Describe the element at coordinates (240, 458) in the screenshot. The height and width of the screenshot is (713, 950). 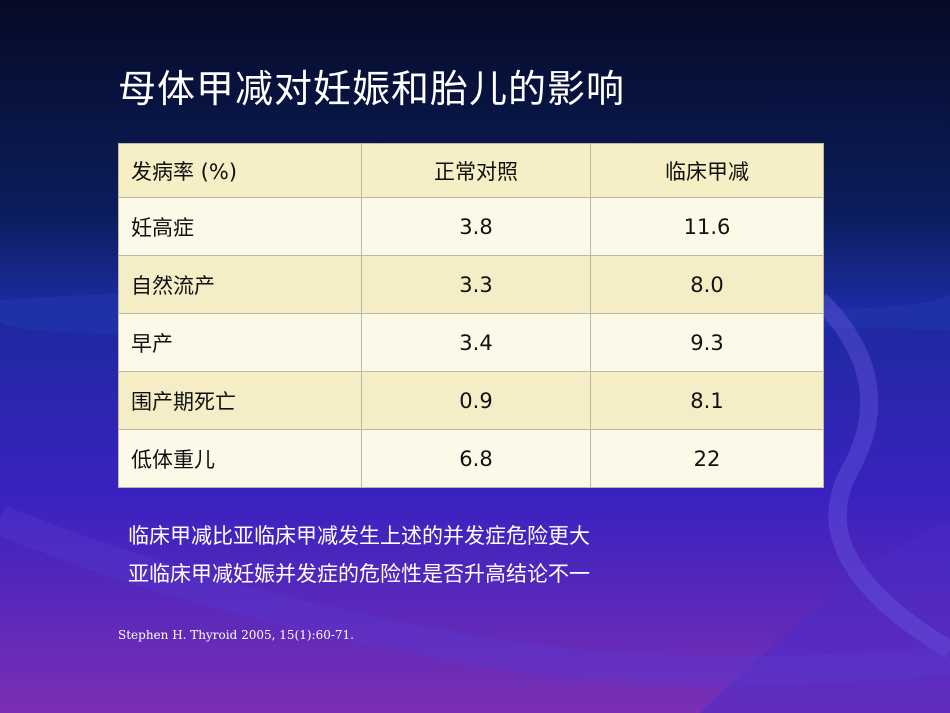
I see `table-cell: 低体重儿` at that location.